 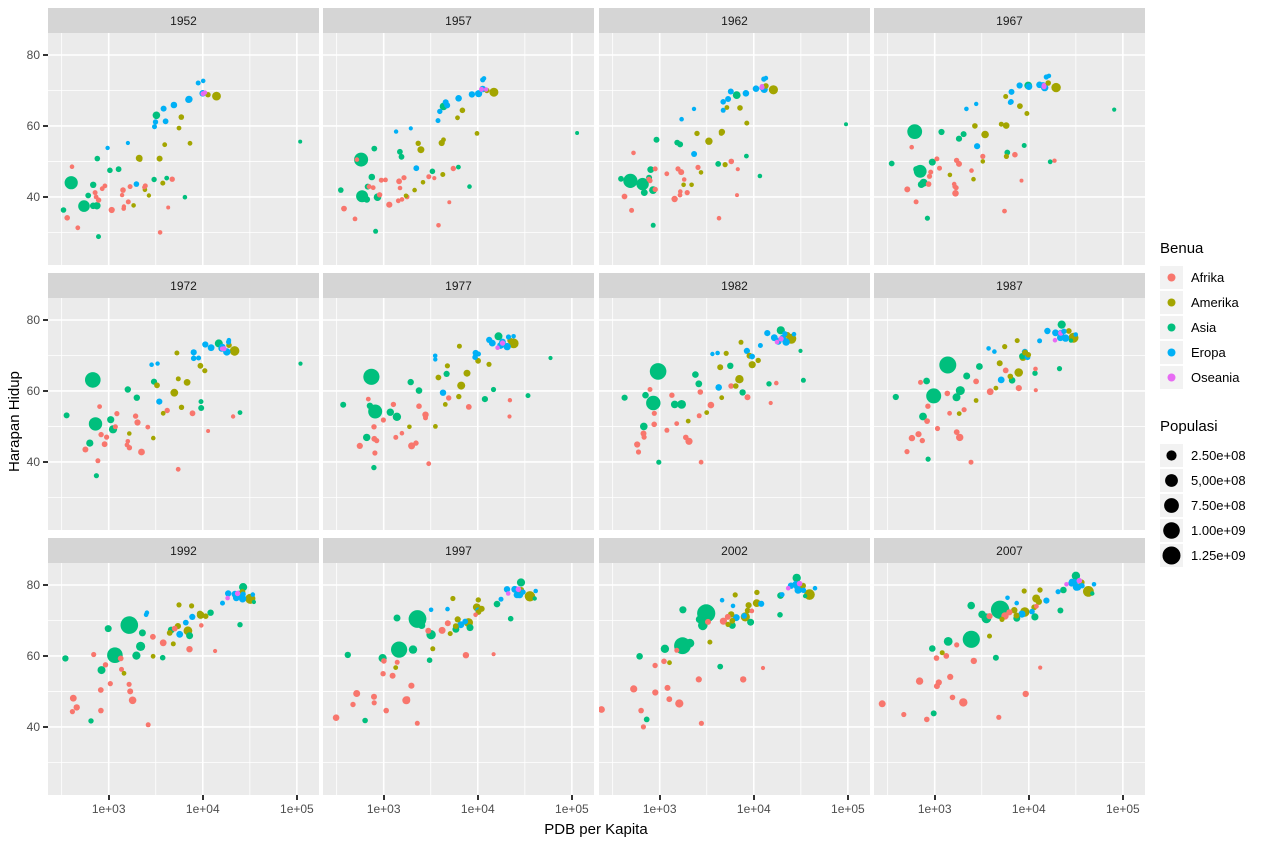 What do you see at coordinates (183, 550) in the screenshot?
I see `facet-strip: 1992` at bounding box center [183, 550].